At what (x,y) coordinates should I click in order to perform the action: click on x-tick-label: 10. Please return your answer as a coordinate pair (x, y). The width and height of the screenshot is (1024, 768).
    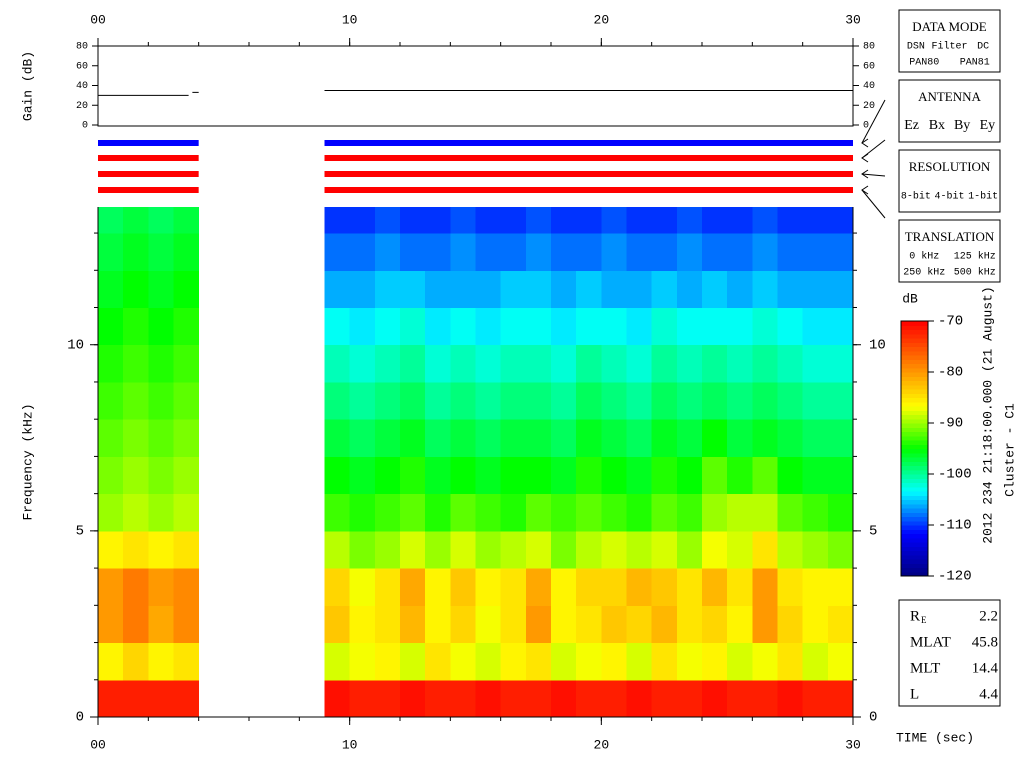
    Looking at the image, I should click on (350, 744).